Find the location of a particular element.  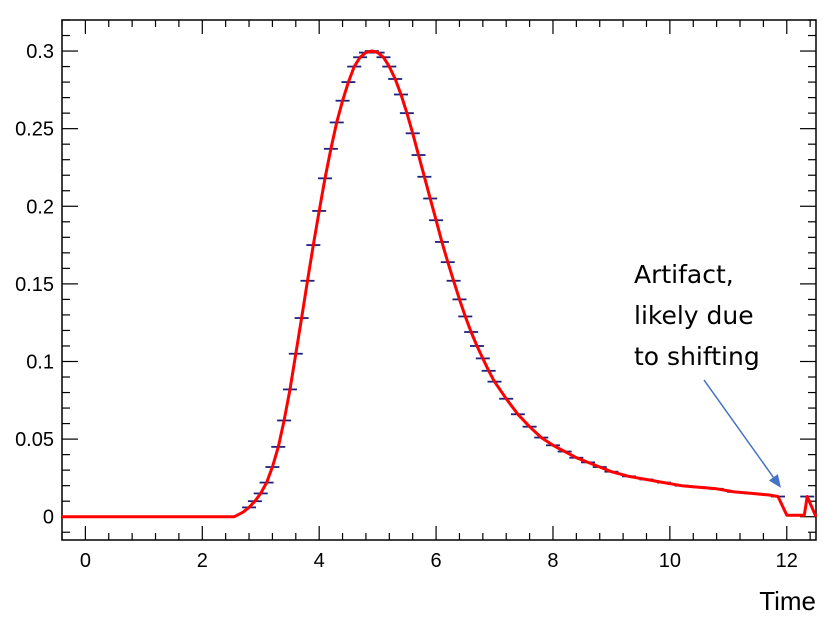

x-tick-label: 0 is located at coordinates (85, 561).